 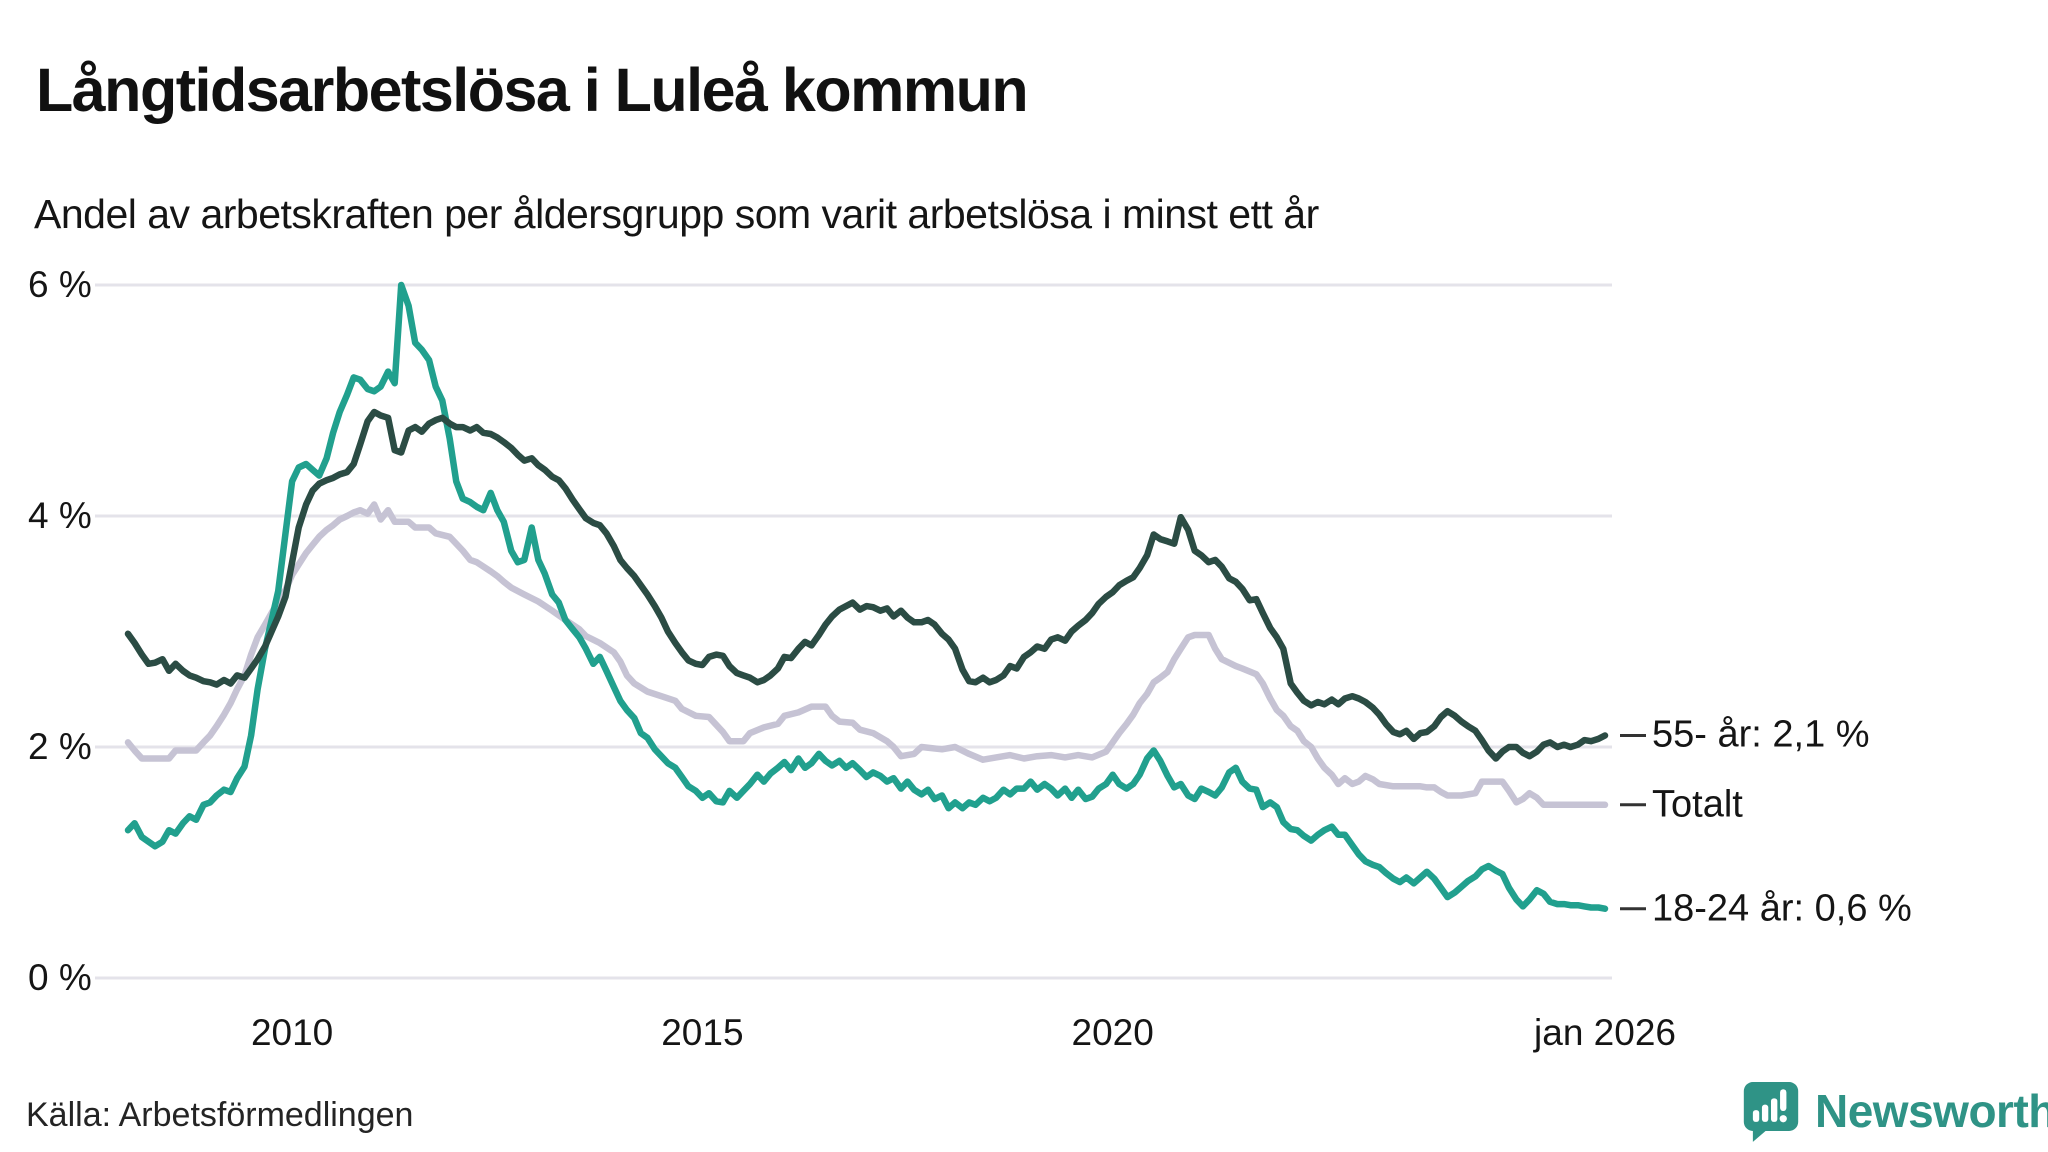 What do you see at coordinates (292, 1032) in the screenshot?
I see `x-axis-tick-2010: 2010` at bounding box center [292, 1032].